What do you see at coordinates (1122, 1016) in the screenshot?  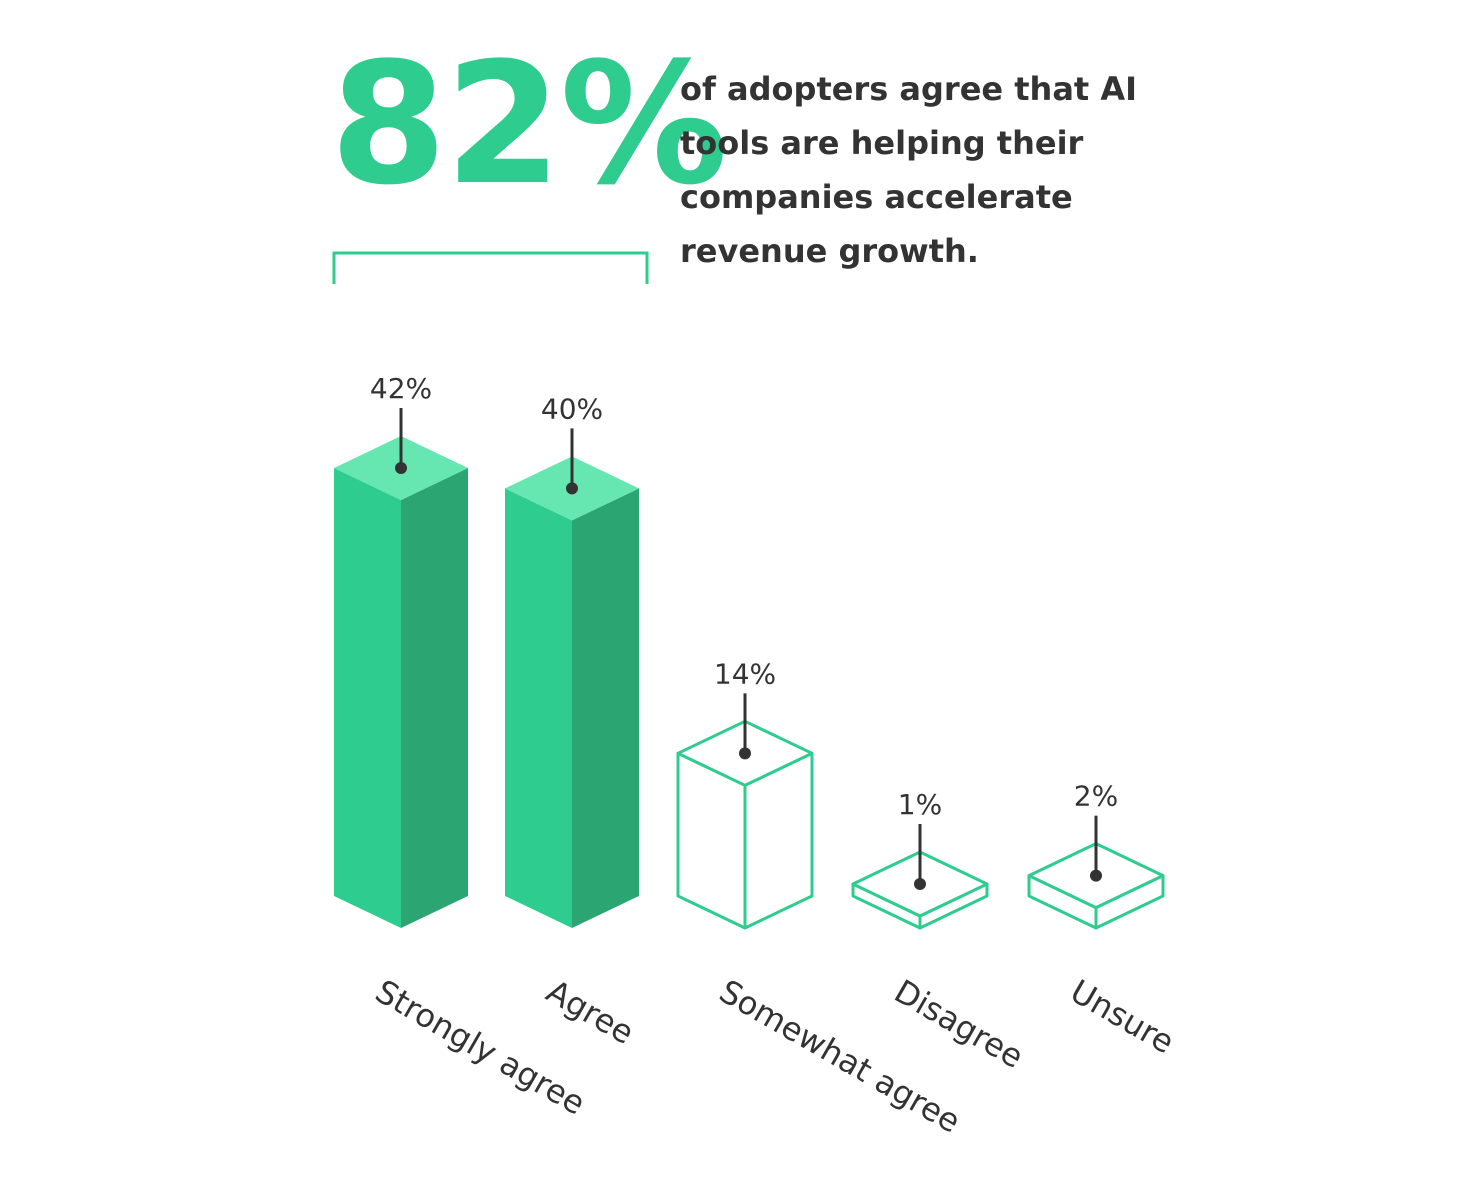 I see `category-label-unsure: Unsure` at bounding box center [1122, 1016].